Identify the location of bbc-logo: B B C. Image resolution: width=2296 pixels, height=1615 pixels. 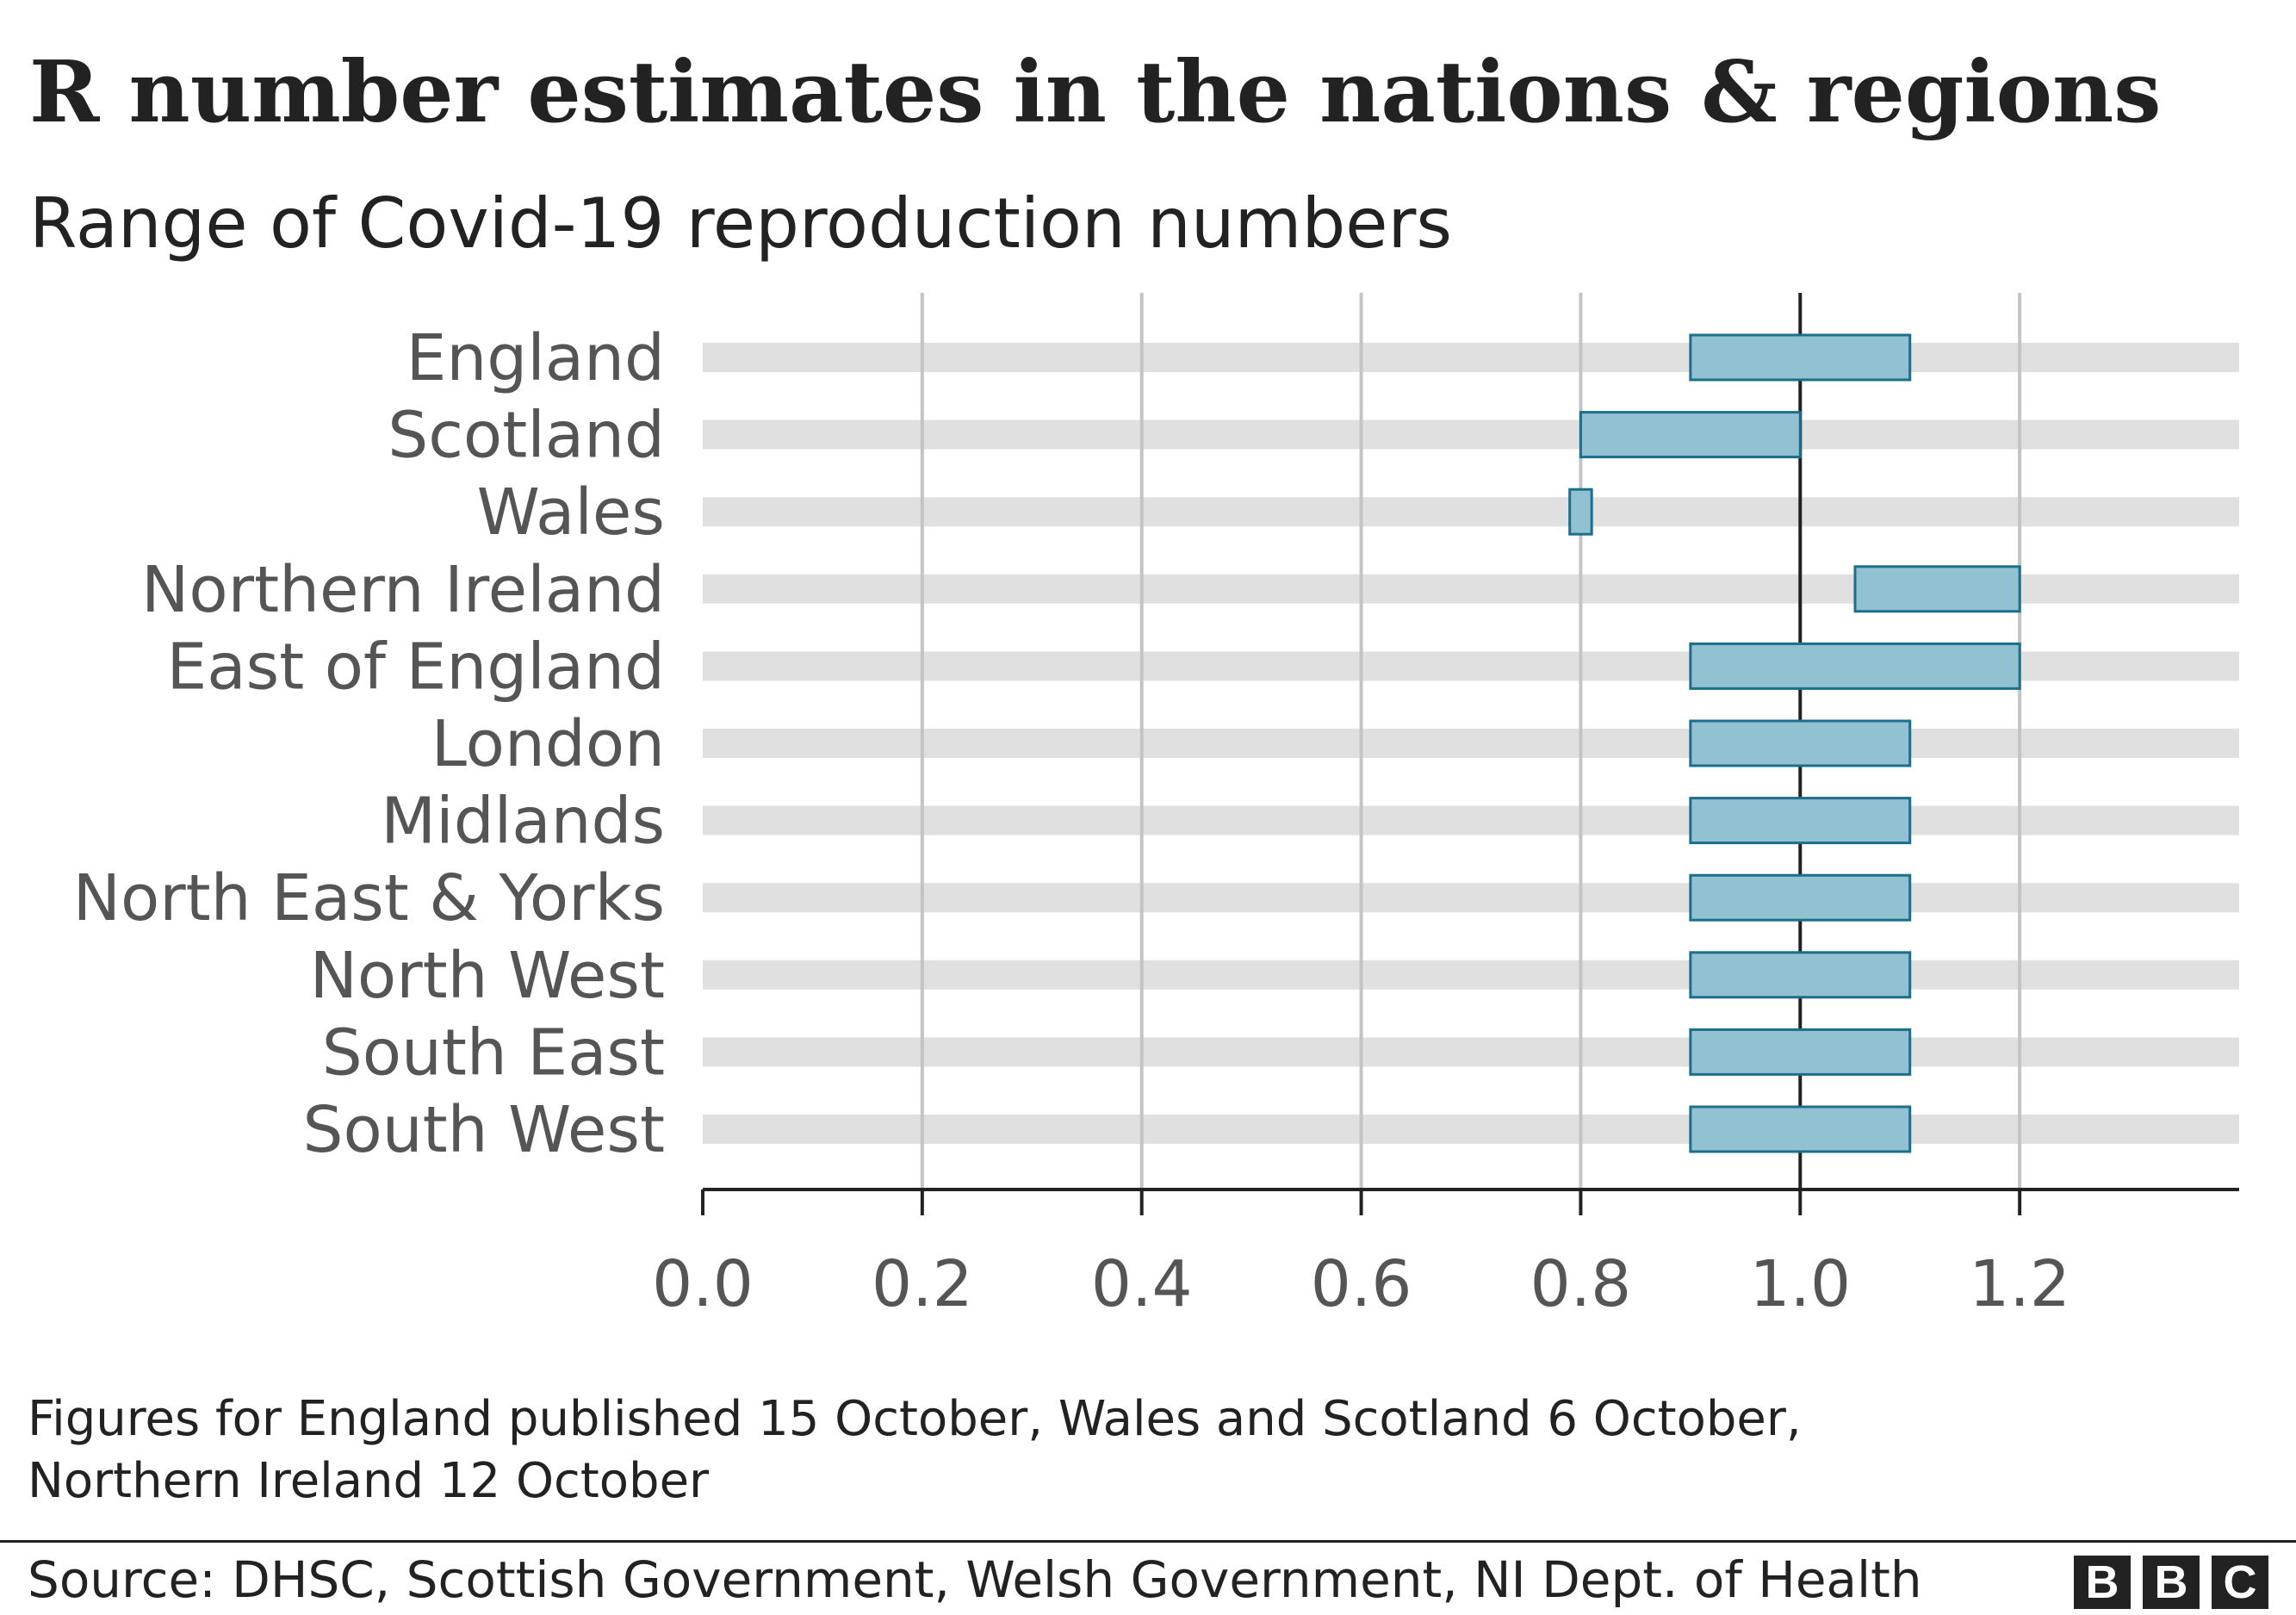
(2171, 1582).